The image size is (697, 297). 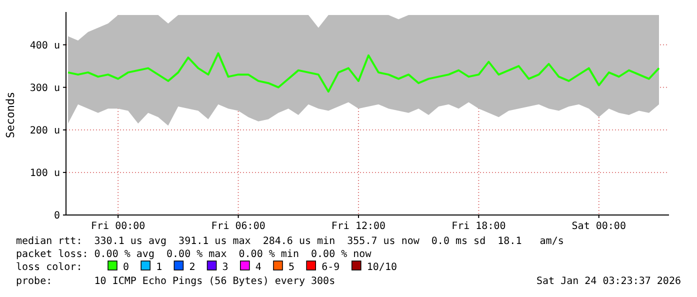 What do you see at coordinates (358, 226) in the screenshot?
I see `x-tick-label: Fri 12:00` at bounding box center [358, 226].